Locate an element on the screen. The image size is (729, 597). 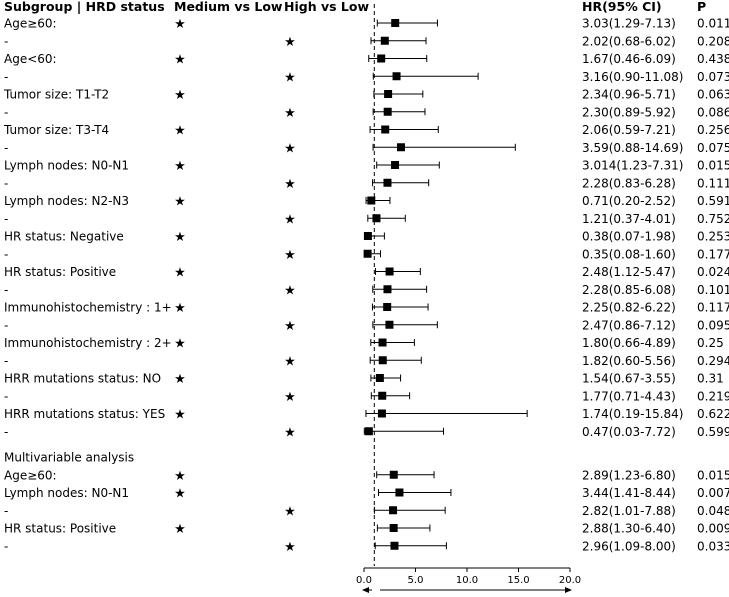
hr-ci-value: 3.014(1.23-7.31) is located at coordinates (632, 166).